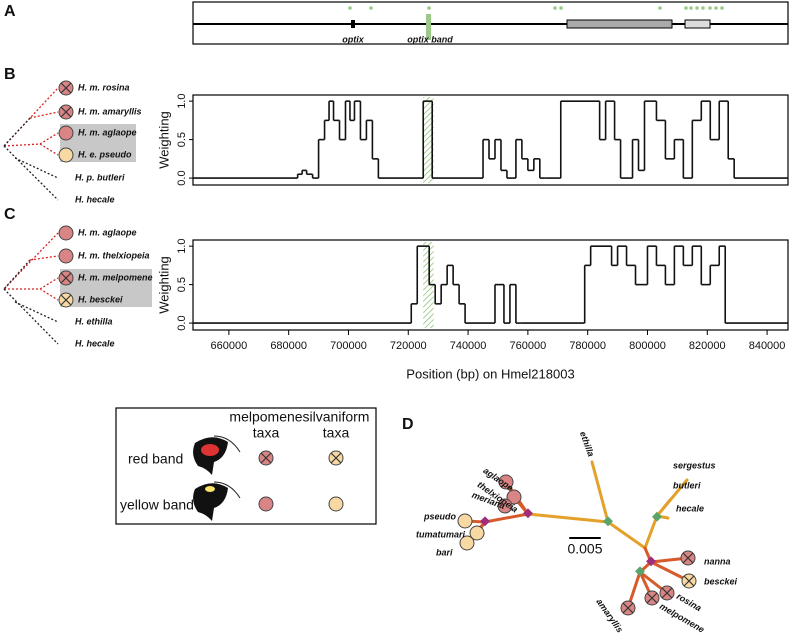  What do you see at coordinates (609, 616) in the screenshot?
I see `taxon-label: amaryllis` at bounding box center [609, 616].